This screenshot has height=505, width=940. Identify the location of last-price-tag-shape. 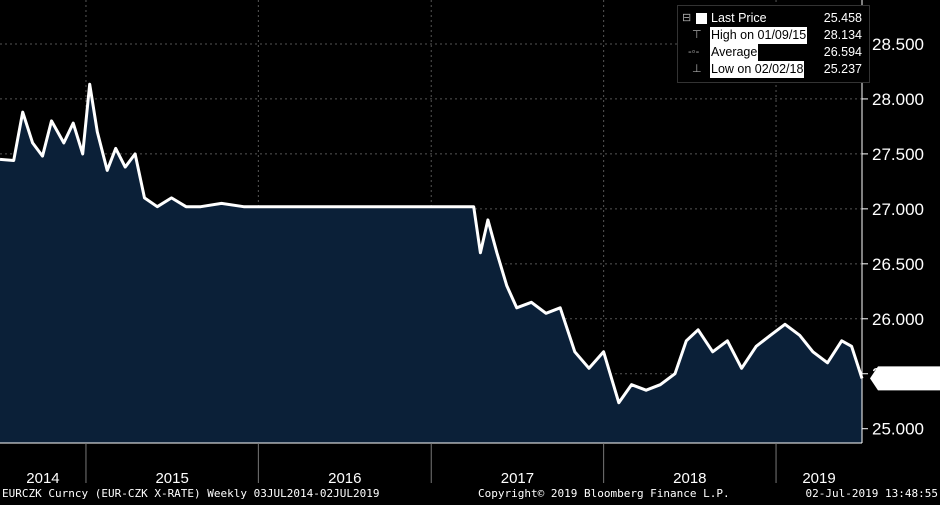
(905, 378).